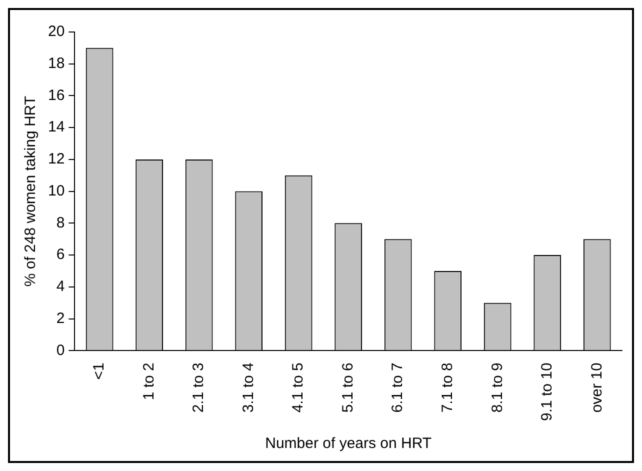  Describe the element at coordinates (248, 387) in the screenshot. I see `x-tick-label: 3.1 to 4` at that location.